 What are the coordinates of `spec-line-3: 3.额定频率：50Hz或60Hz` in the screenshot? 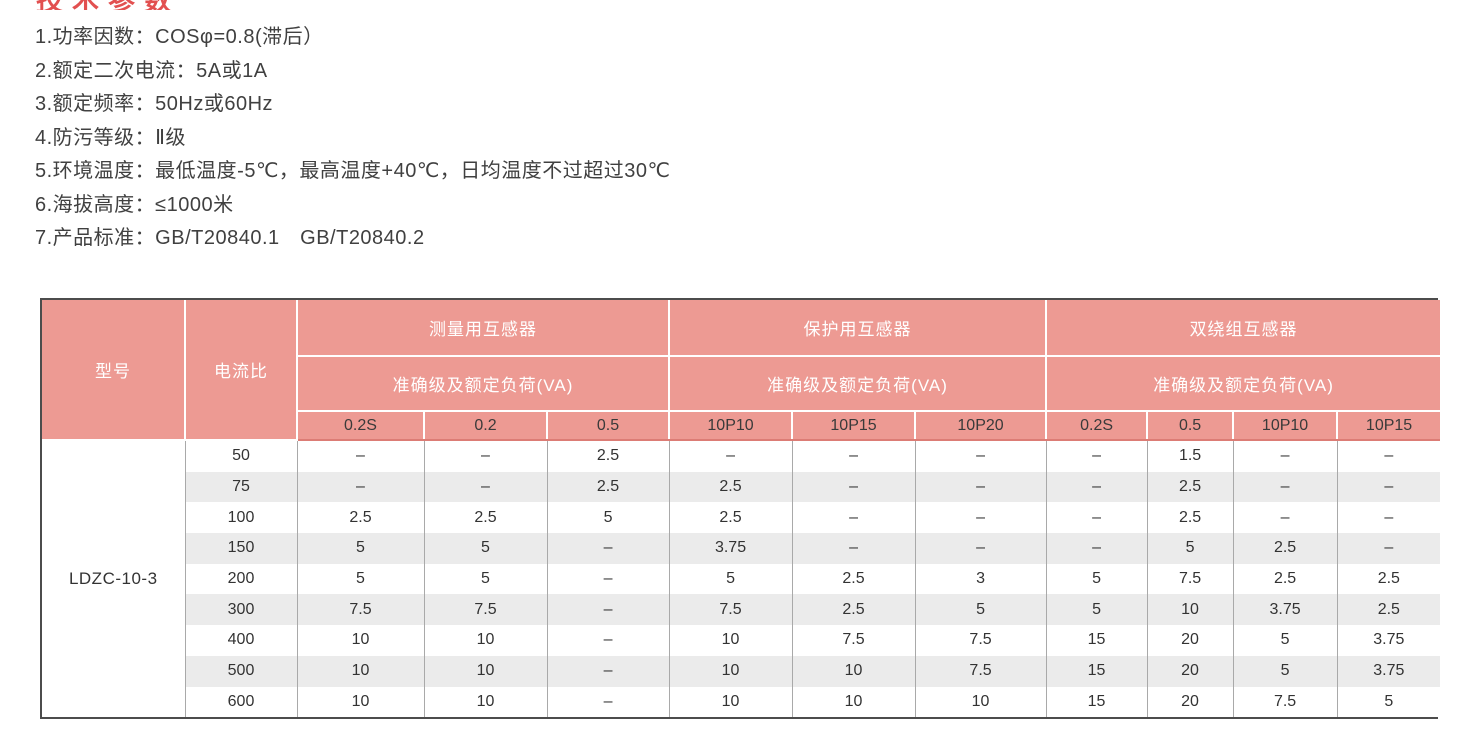 It's located at (154, 104).